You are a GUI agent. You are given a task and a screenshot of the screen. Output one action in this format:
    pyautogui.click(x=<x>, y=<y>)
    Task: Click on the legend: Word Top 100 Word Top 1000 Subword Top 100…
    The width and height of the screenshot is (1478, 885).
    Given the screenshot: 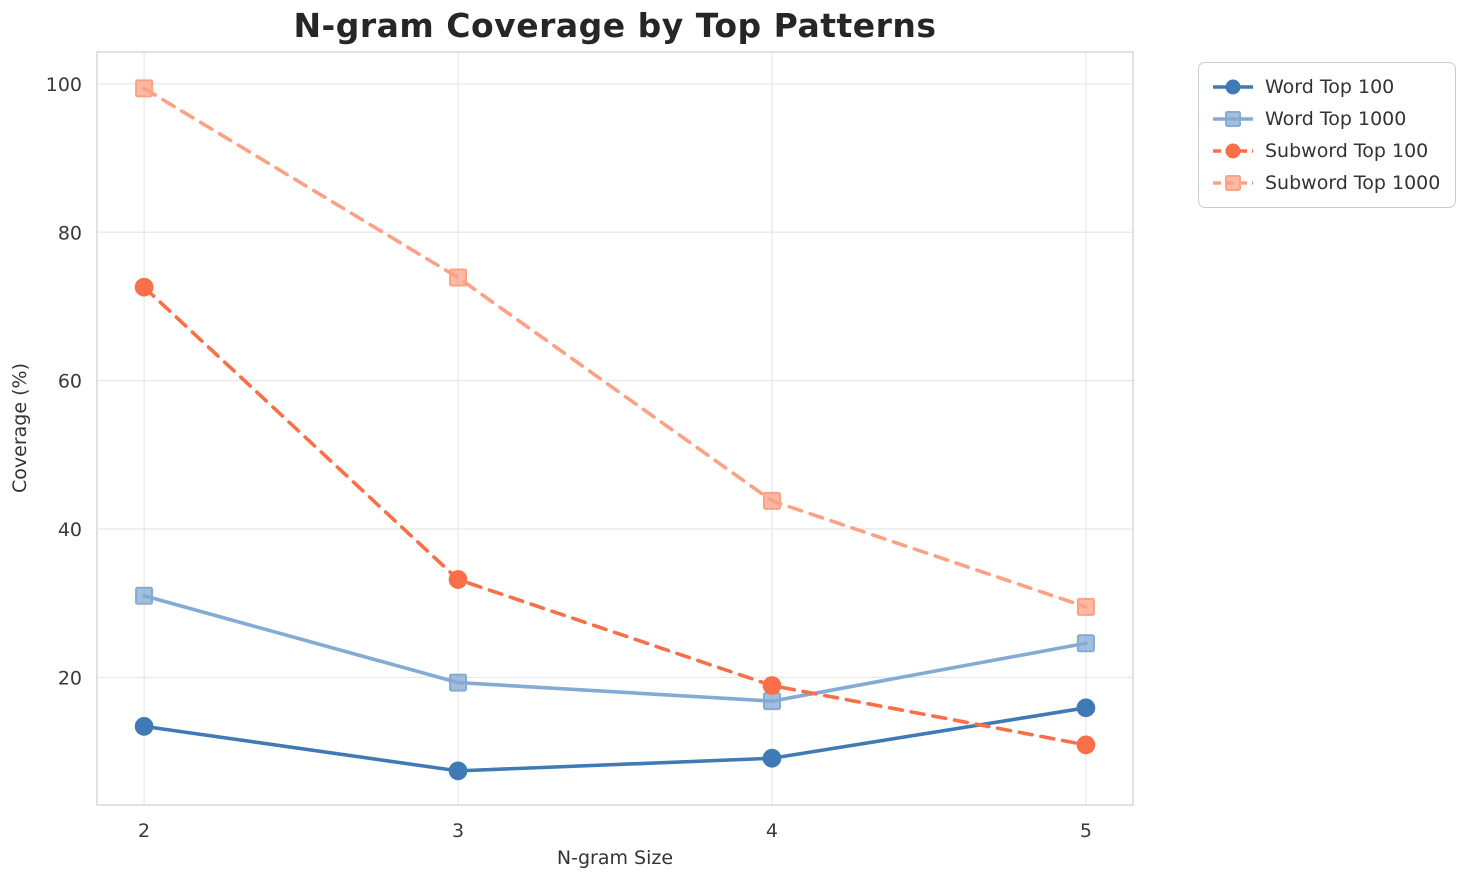 What is the action you would take?
    pyautogui.click(x=1327, y=135)
    